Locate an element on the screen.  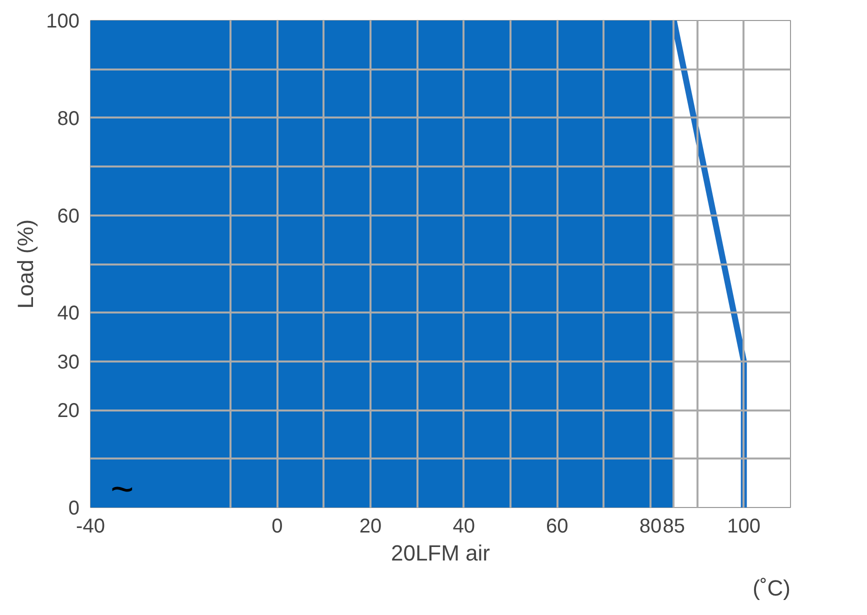
y-axis-title: Load (%) is located at coordinates (25, 264).